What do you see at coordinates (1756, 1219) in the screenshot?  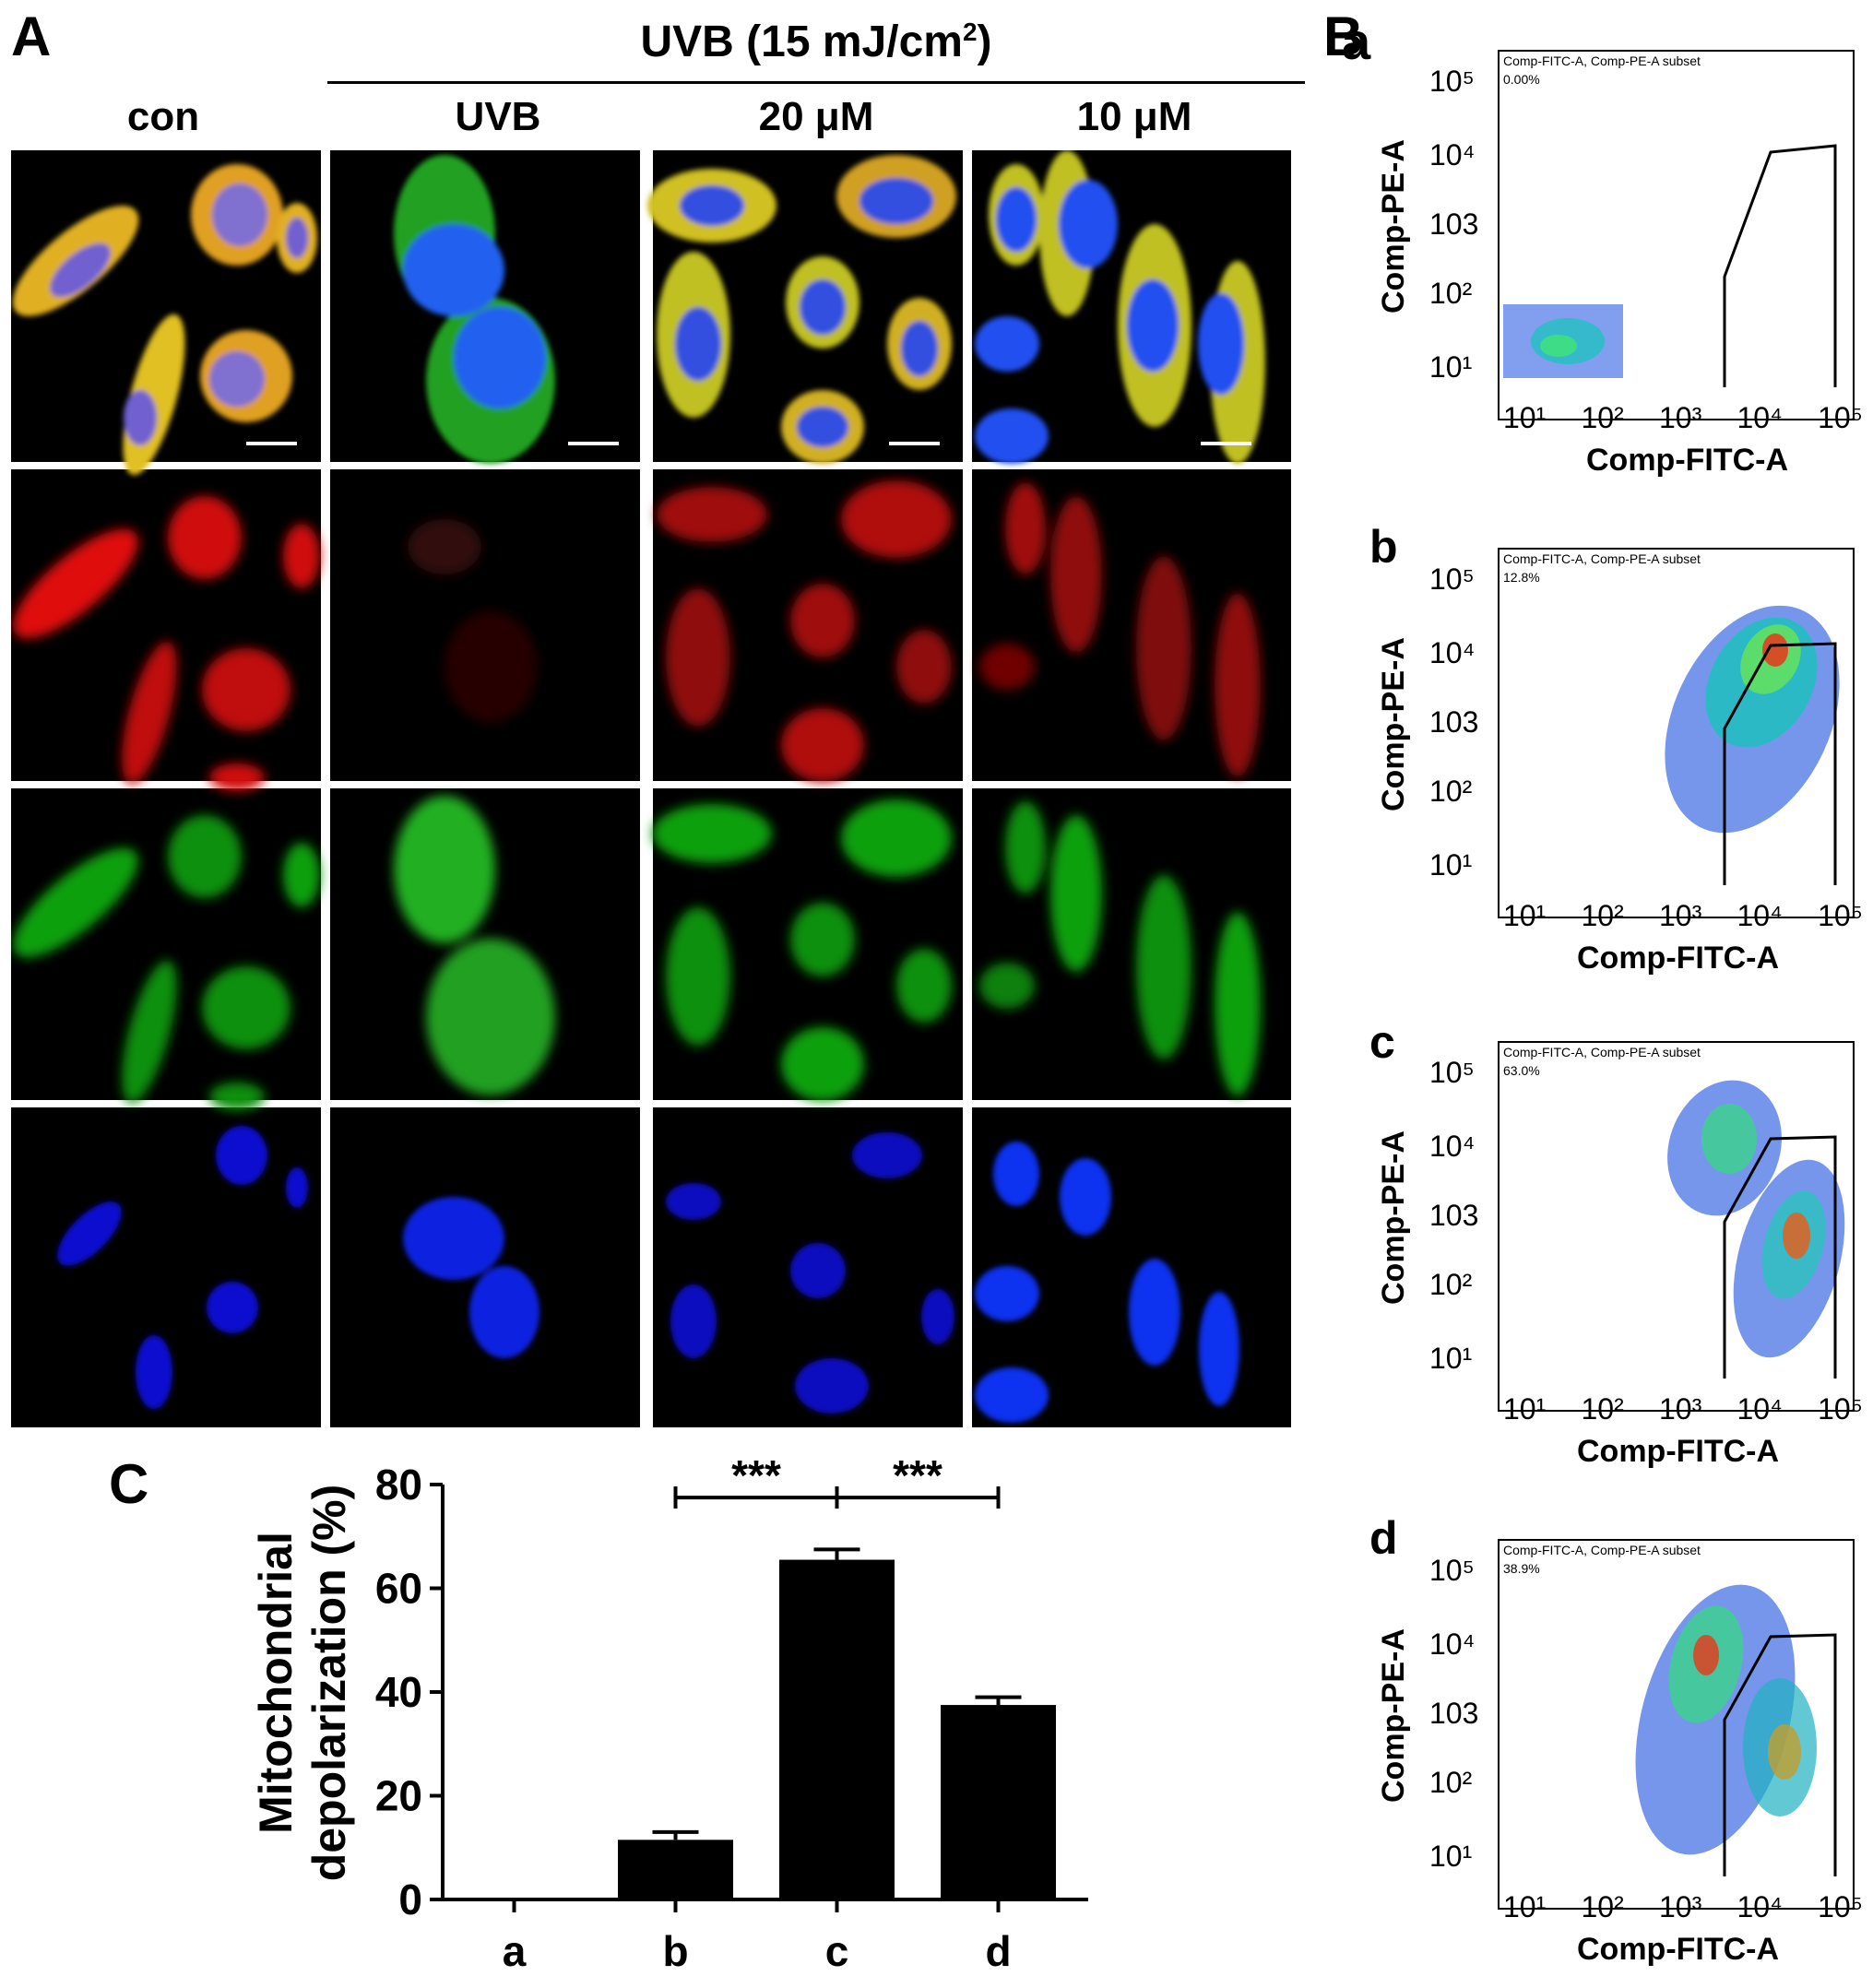 I see `flow-plot-c-events` at bounding box center [1756, 1219].